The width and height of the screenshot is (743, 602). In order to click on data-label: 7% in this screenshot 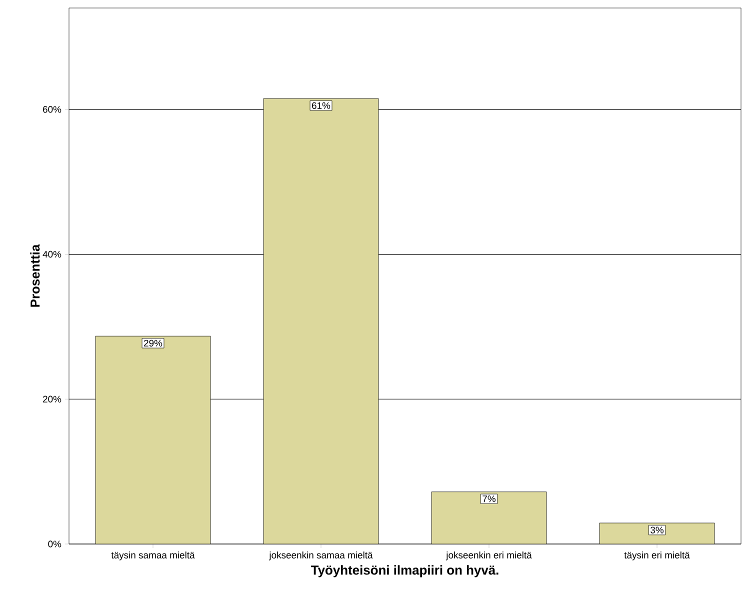, I will do `click(489, 499)`.